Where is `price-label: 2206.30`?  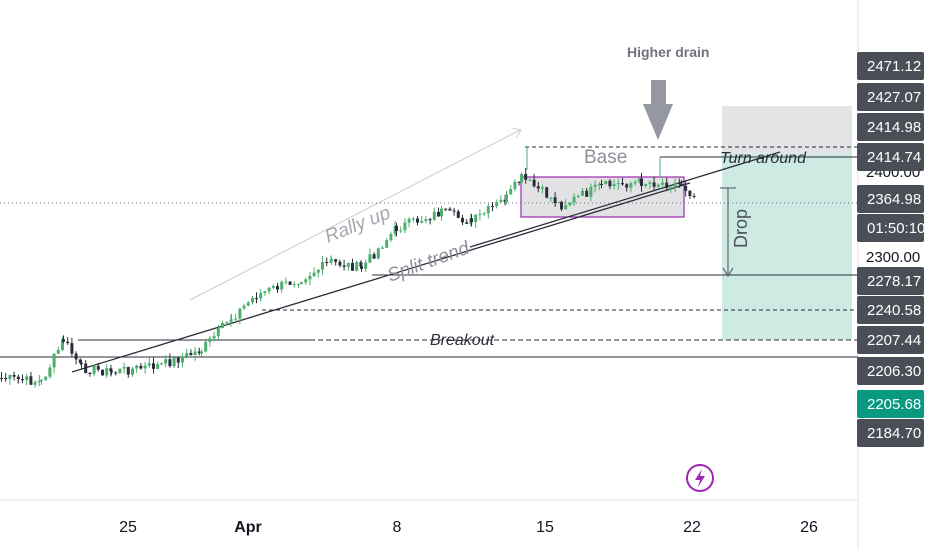 price-label: 2206.30 is located at coordinates (890, 371).